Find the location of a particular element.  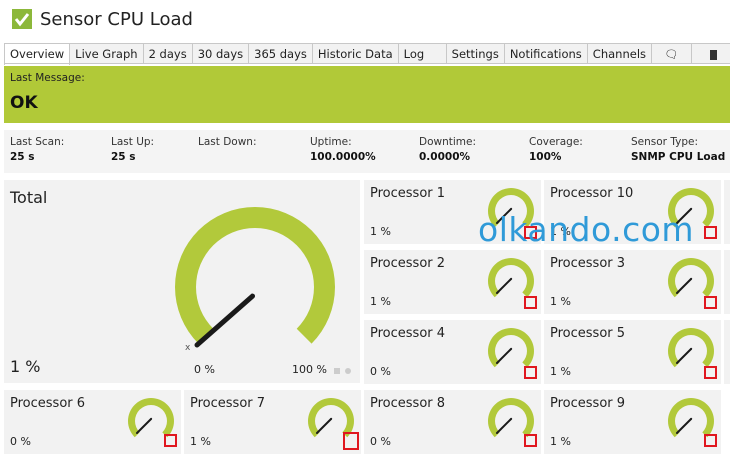

stat-downtime: Downtime: 0.0000% is located at coordinates (448, 149).